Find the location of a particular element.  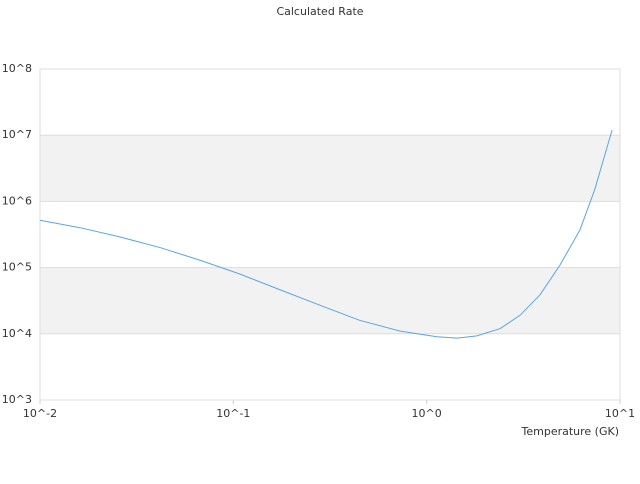

x-tick-label: 10^1 is located at coordinates (620, 413).